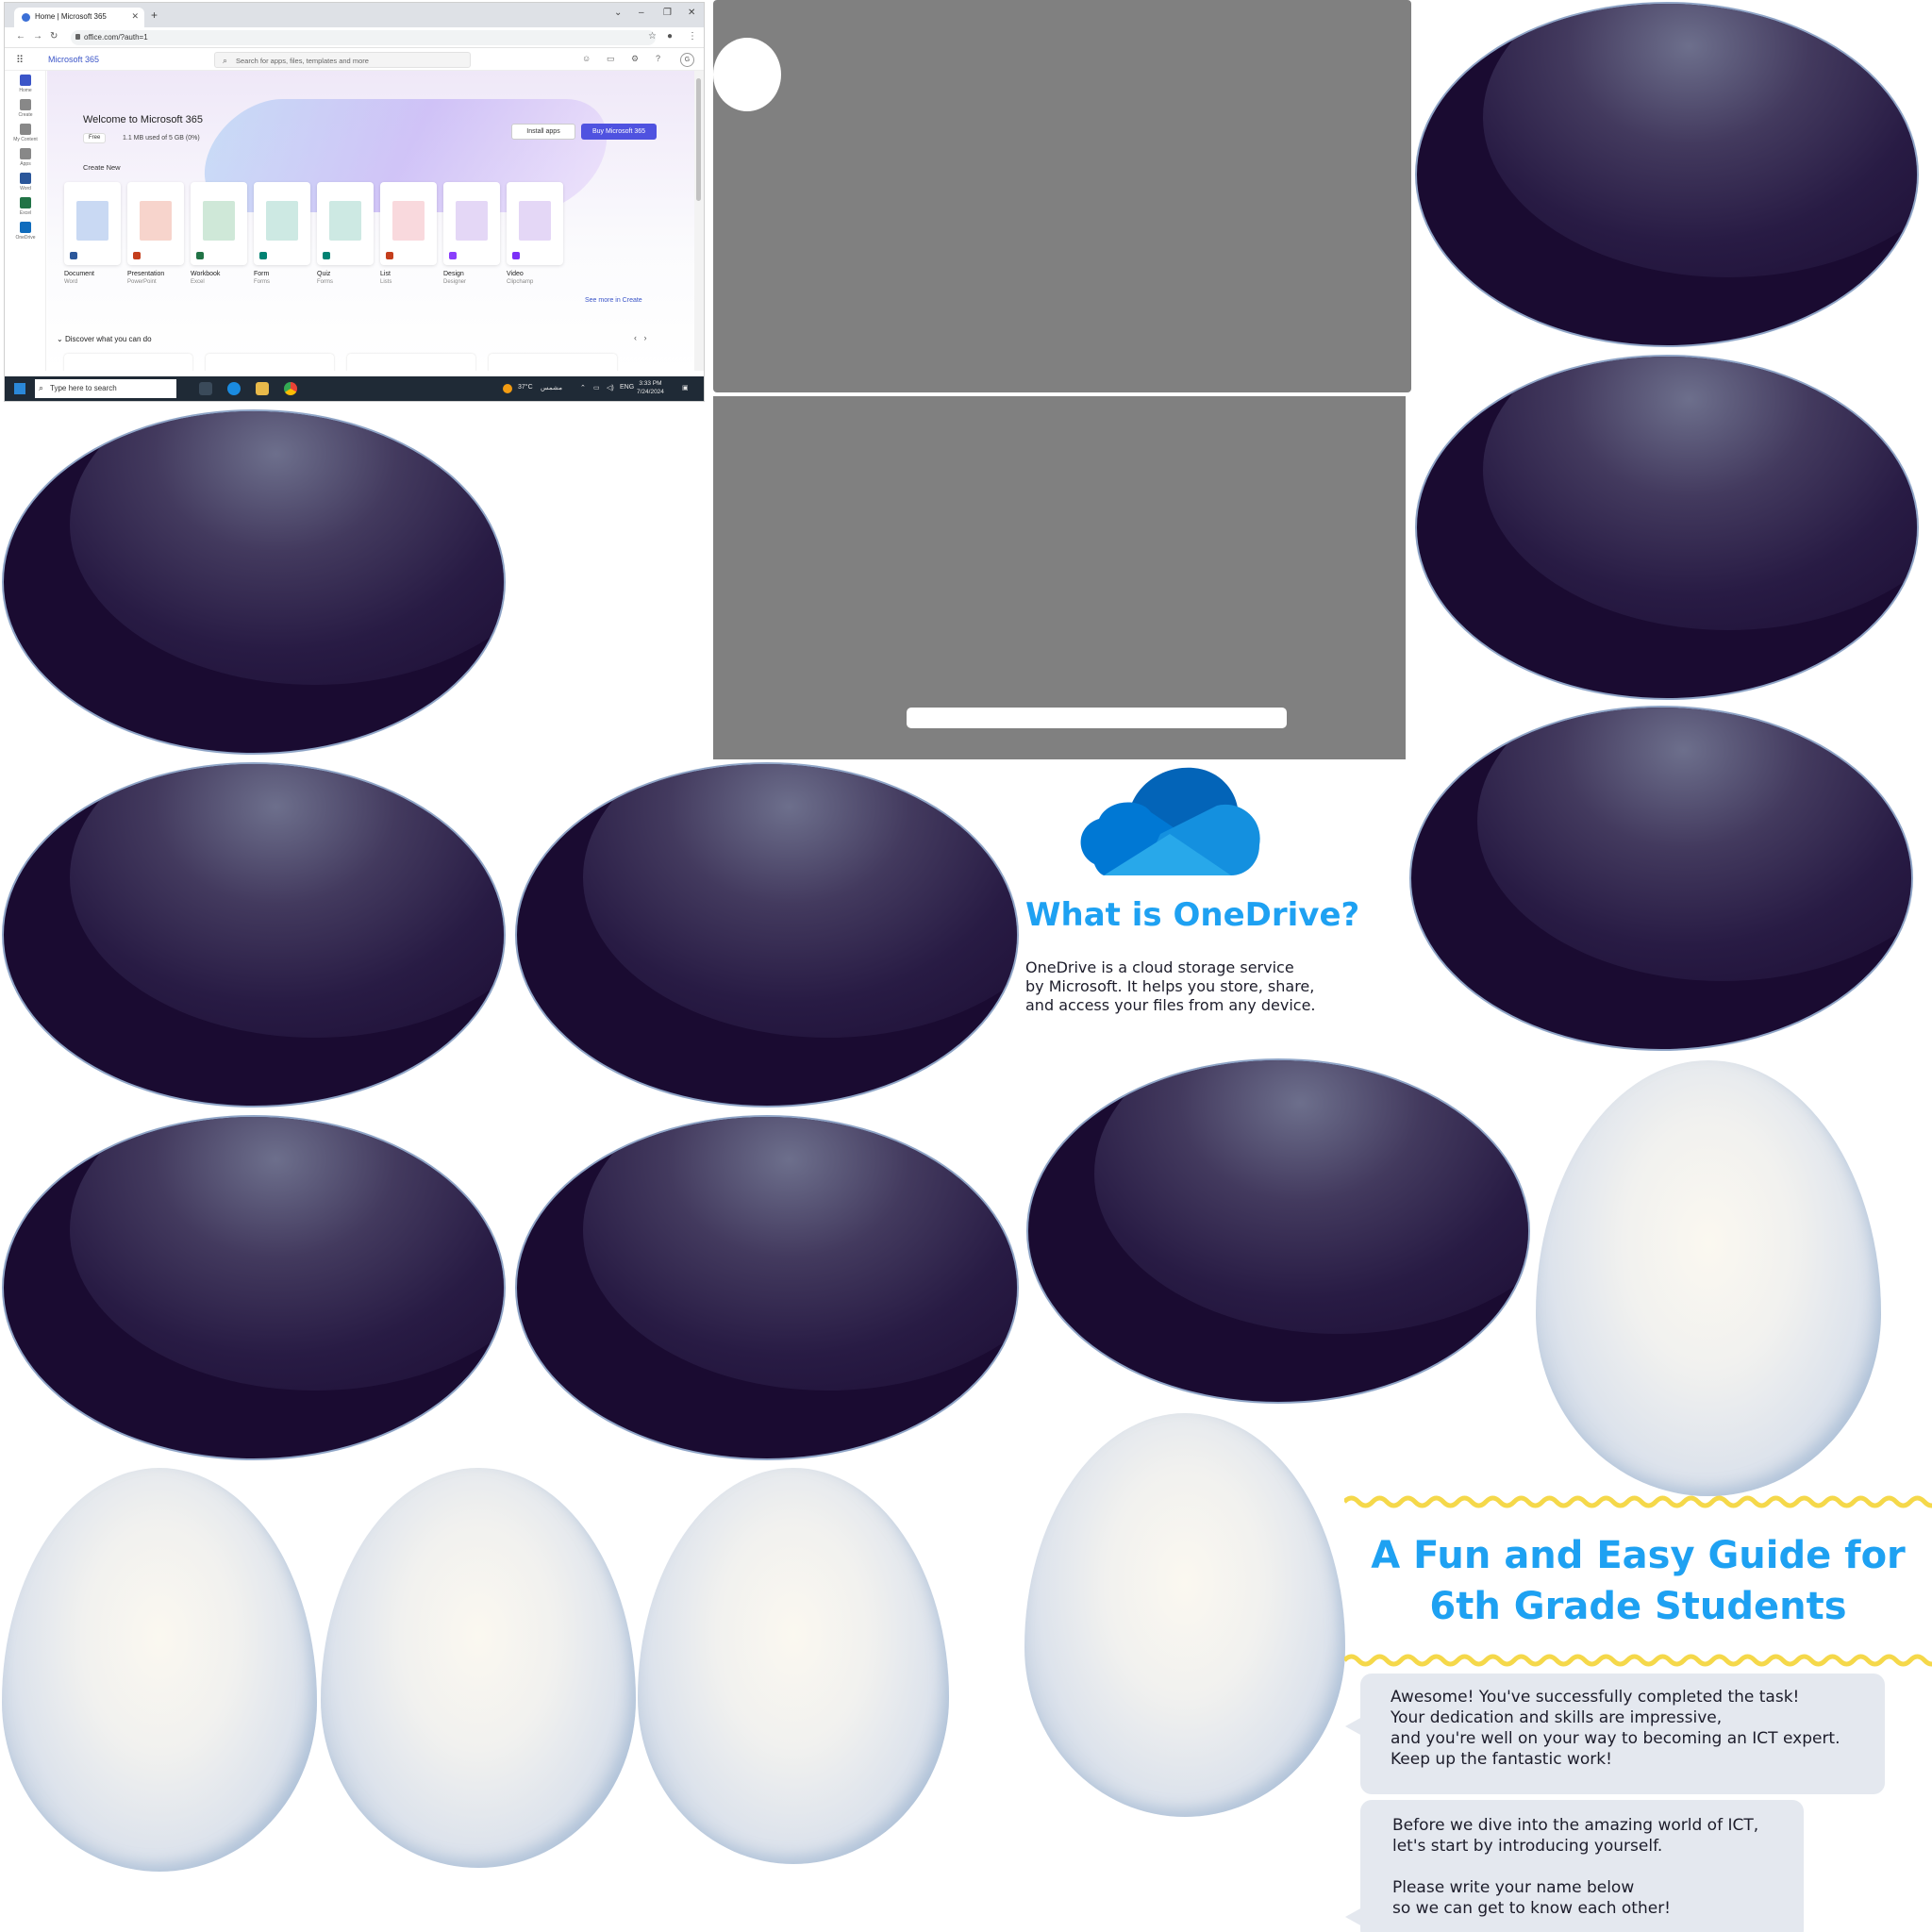 The width and height of the screenshot is (1932, 1932). I want to click on minimize-icon: –, so click(642, 13).